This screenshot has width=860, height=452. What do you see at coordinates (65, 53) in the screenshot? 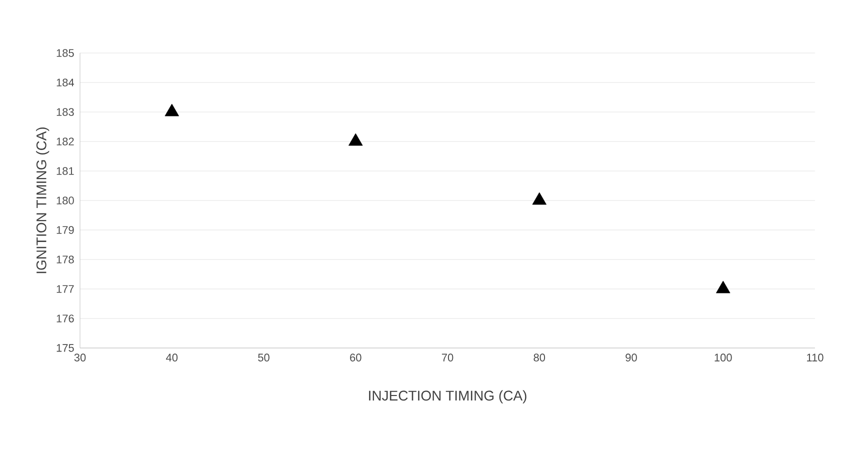
I see `y-tick-label: 185` at bounding box center [65, 53].